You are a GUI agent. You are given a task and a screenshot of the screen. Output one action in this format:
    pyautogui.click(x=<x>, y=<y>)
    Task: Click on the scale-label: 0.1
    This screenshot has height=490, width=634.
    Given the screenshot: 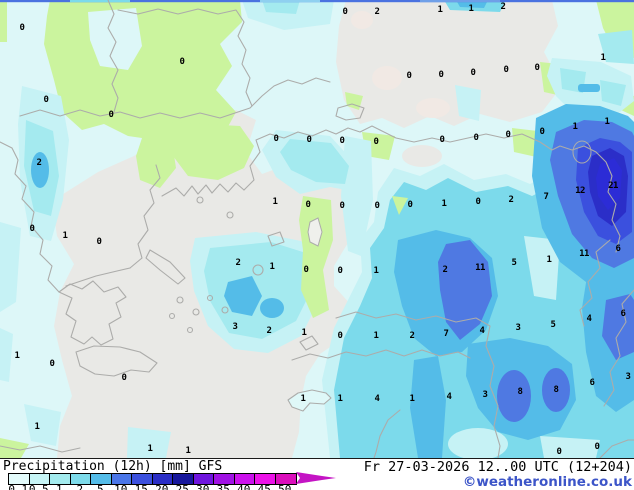 What is the action you would take?
    pyautogui.click(x=18, y=486)
    